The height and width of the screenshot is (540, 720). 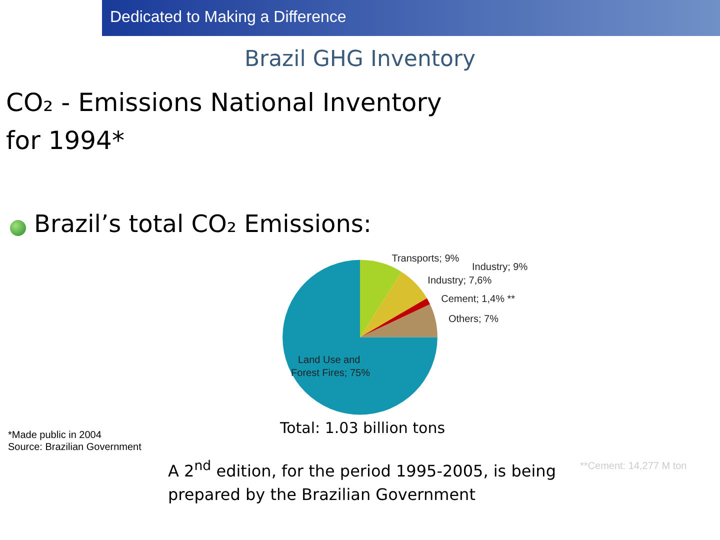 What do you see at coordinates (362, 482) in the screenshot?
I see `text: A 2$^{nd}$ edition, for the period 1995-2005, is being prepared by the Brazilian Government` at bounding box center [362, 482].